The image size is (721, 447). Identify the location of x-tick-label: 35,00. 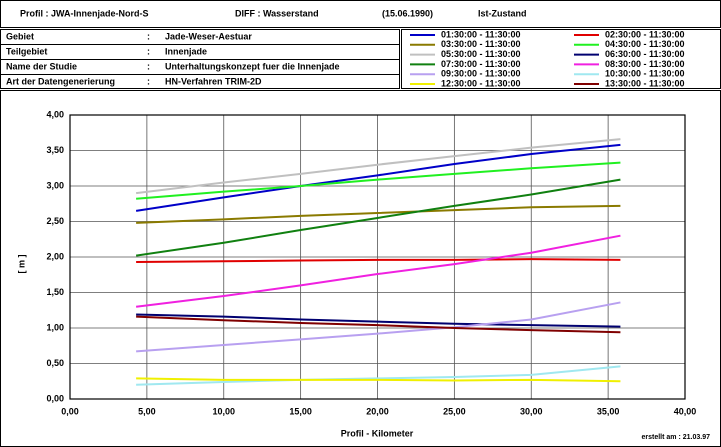
(608, 411).